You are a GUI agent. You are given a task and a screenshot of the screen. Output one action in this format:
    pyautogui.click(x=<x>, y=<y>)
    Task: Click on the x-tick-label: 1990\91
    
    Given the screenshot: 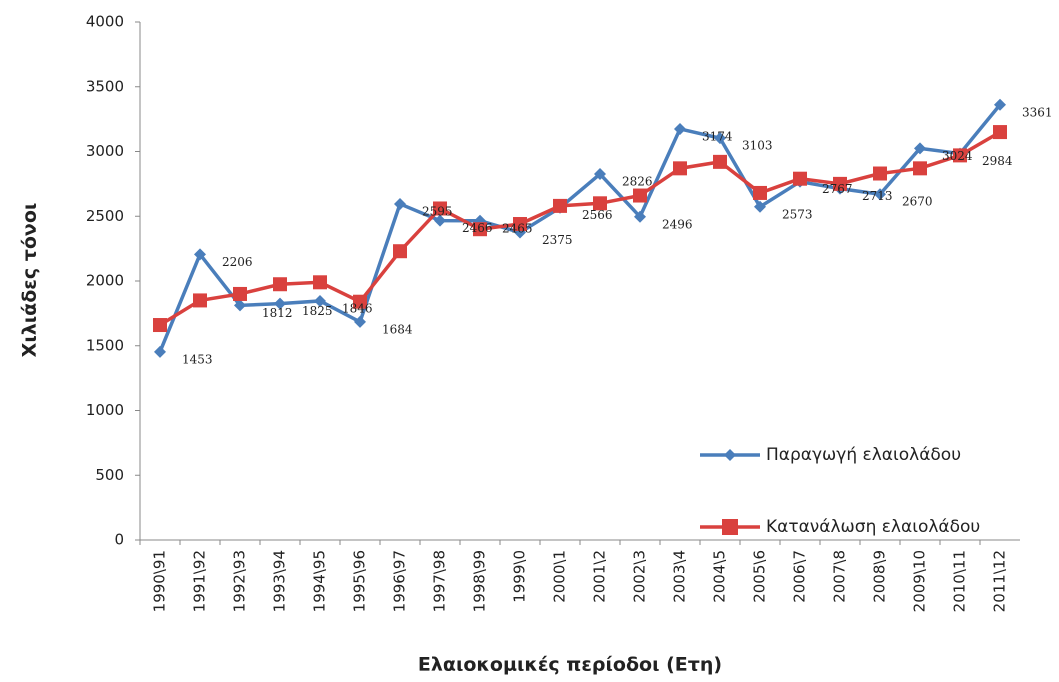 What is the action you would take?
    pyautogui.click(x=160, y=581)
    